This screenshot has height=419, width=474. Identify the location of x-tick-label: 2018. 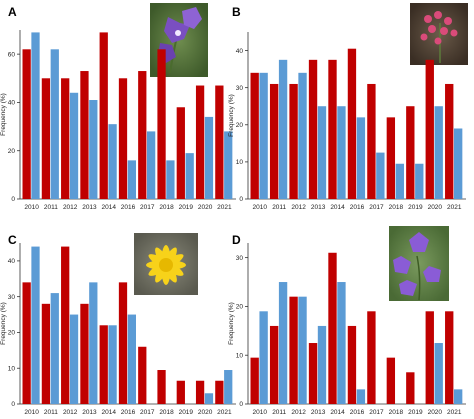
(396, 207).